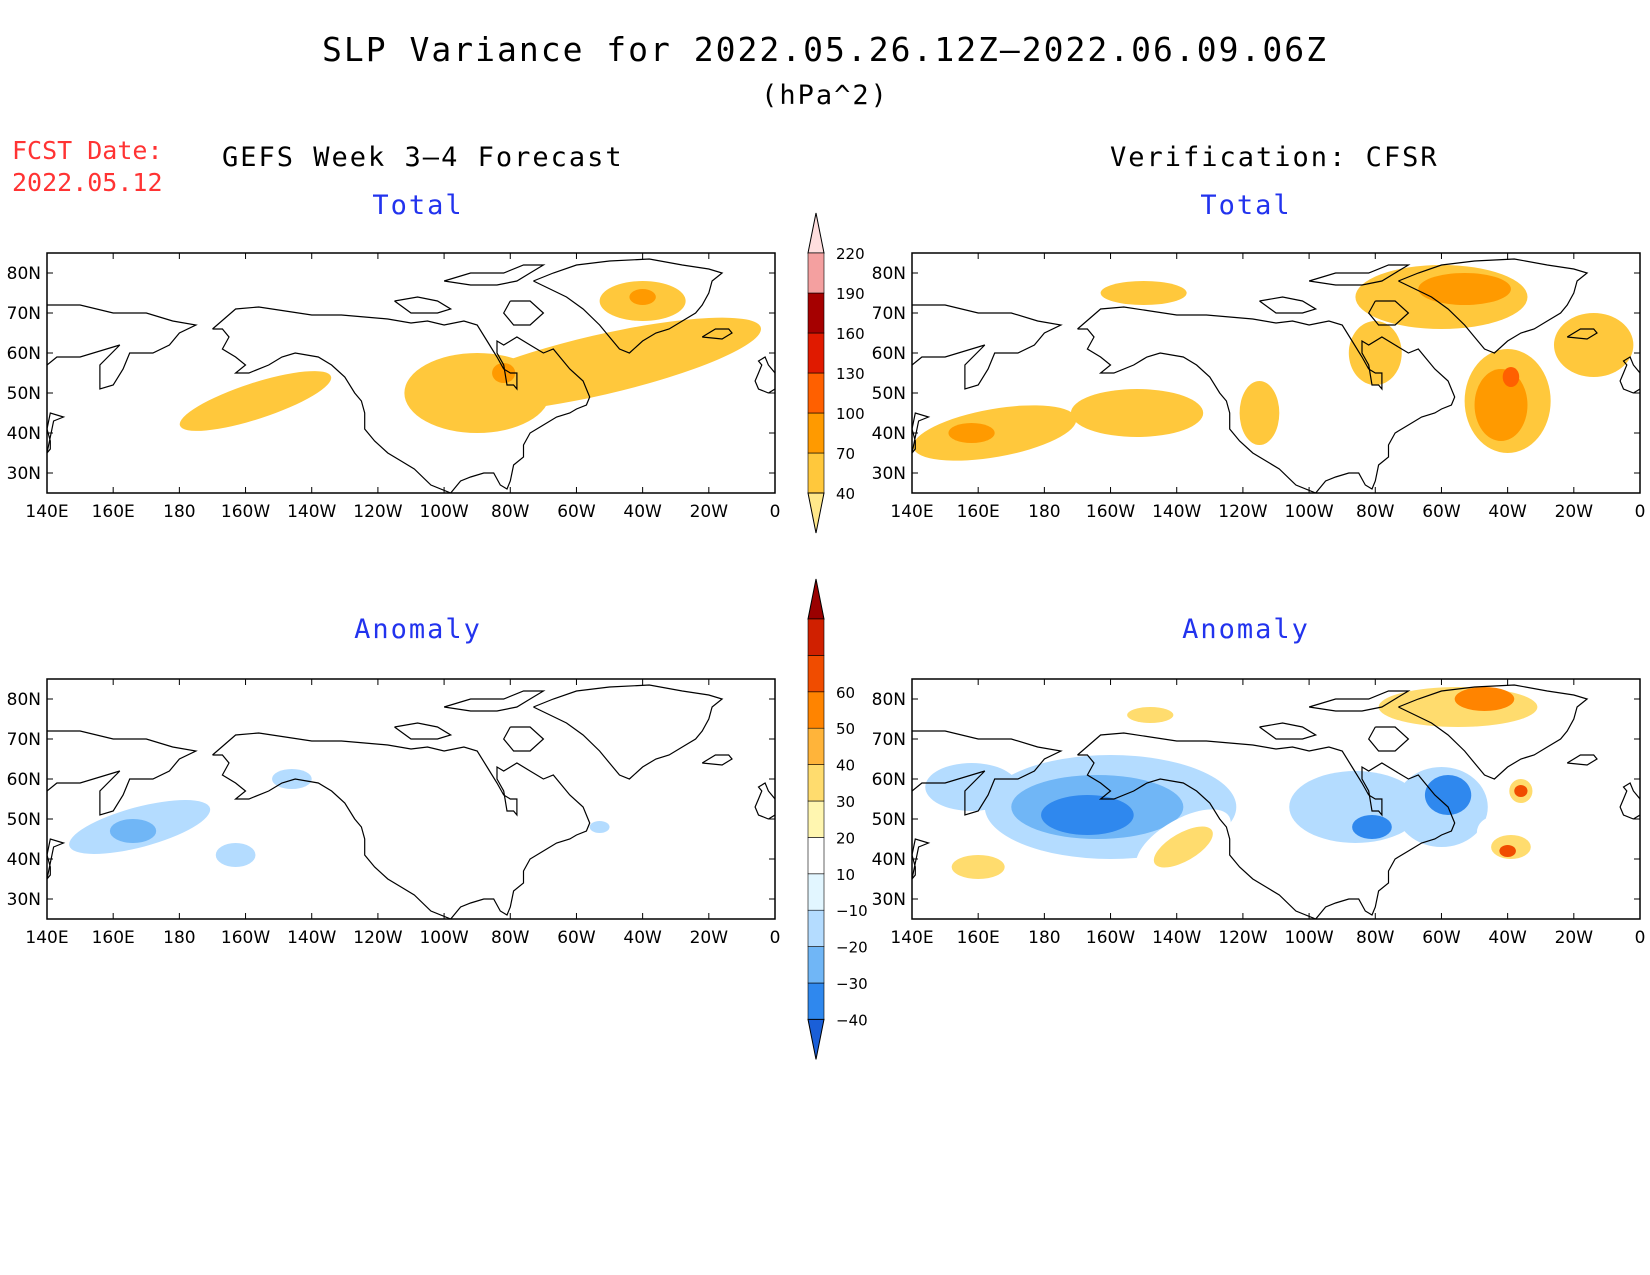 This screenshot has height=1275, width=1650. What do you see at coordinates (418, 629) in the screenshot?
I see `panel-title-forecast-anomaly: Anomaly` at bounding box center [418, 629].